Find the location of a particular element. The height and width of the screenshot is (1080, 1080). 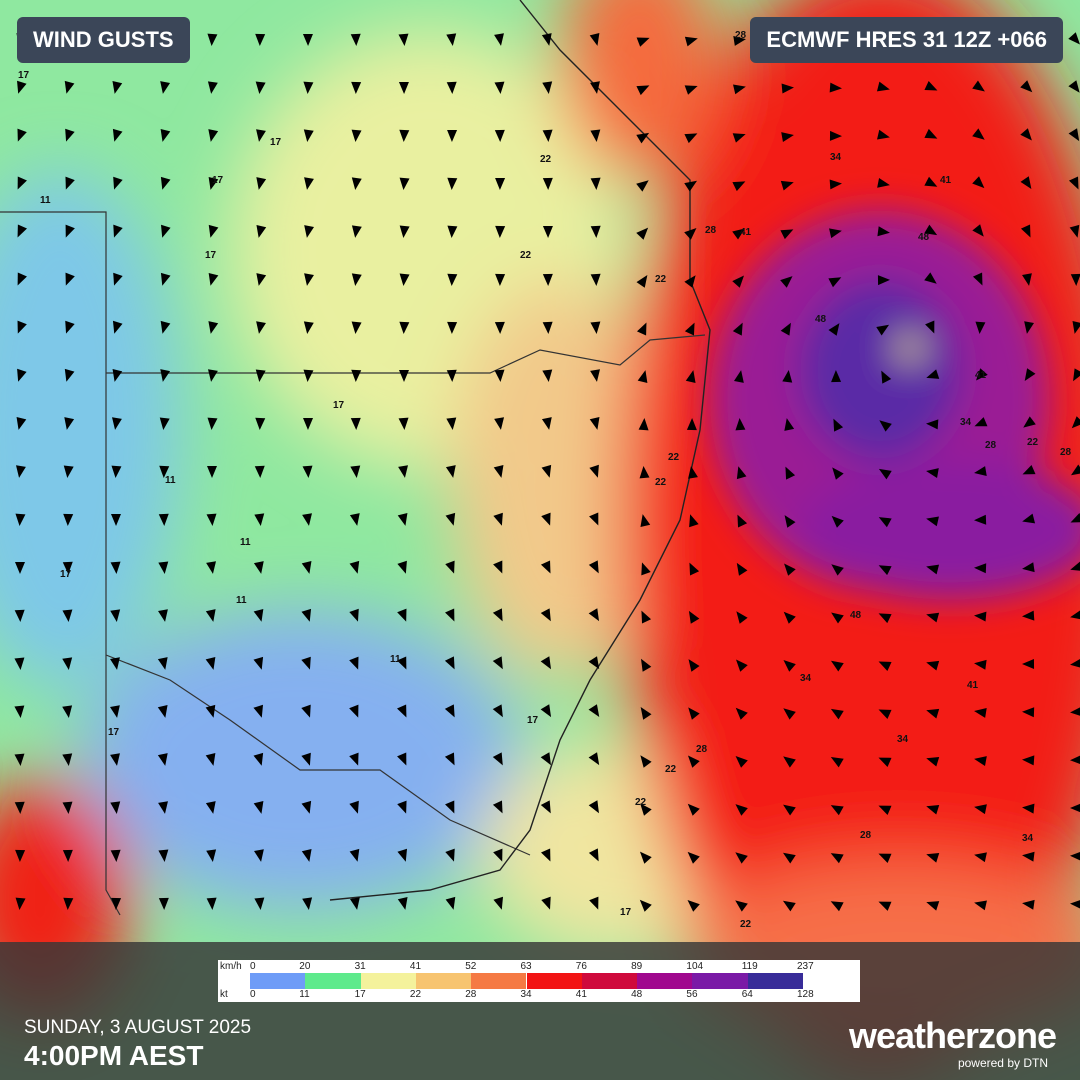

cyclone-core is located at coordinates (895, 405).